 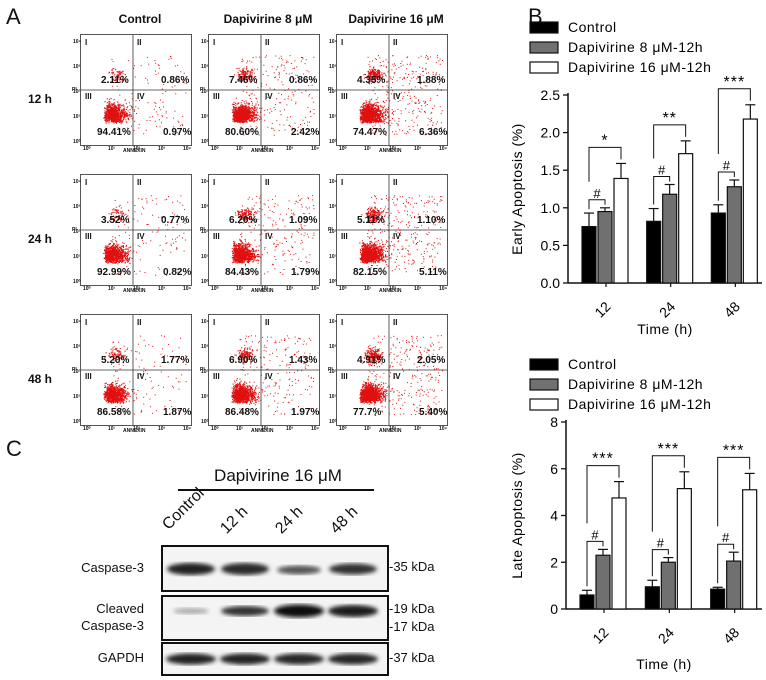 I want to click on quadrant-percent-q4: 6.36%, so click(x=433, y=132).